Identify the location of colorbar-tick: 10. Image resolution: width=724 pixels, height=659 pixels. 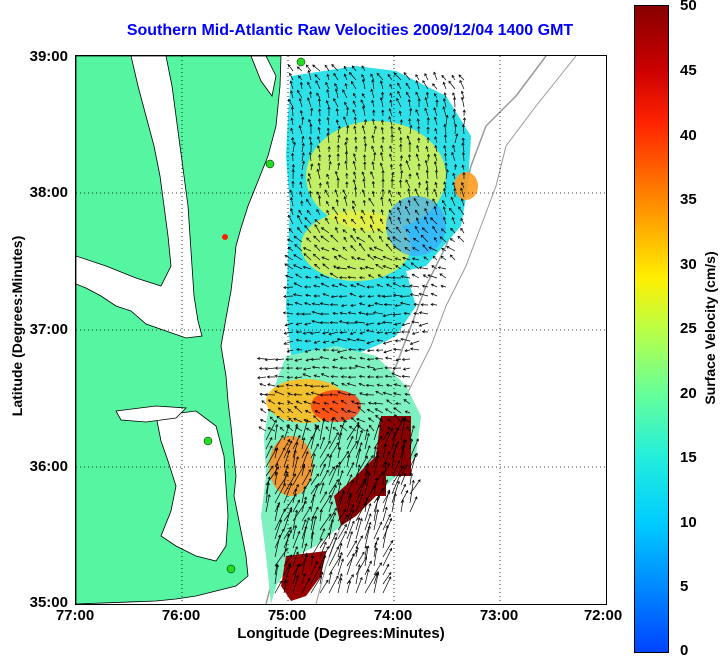
(688, 522).